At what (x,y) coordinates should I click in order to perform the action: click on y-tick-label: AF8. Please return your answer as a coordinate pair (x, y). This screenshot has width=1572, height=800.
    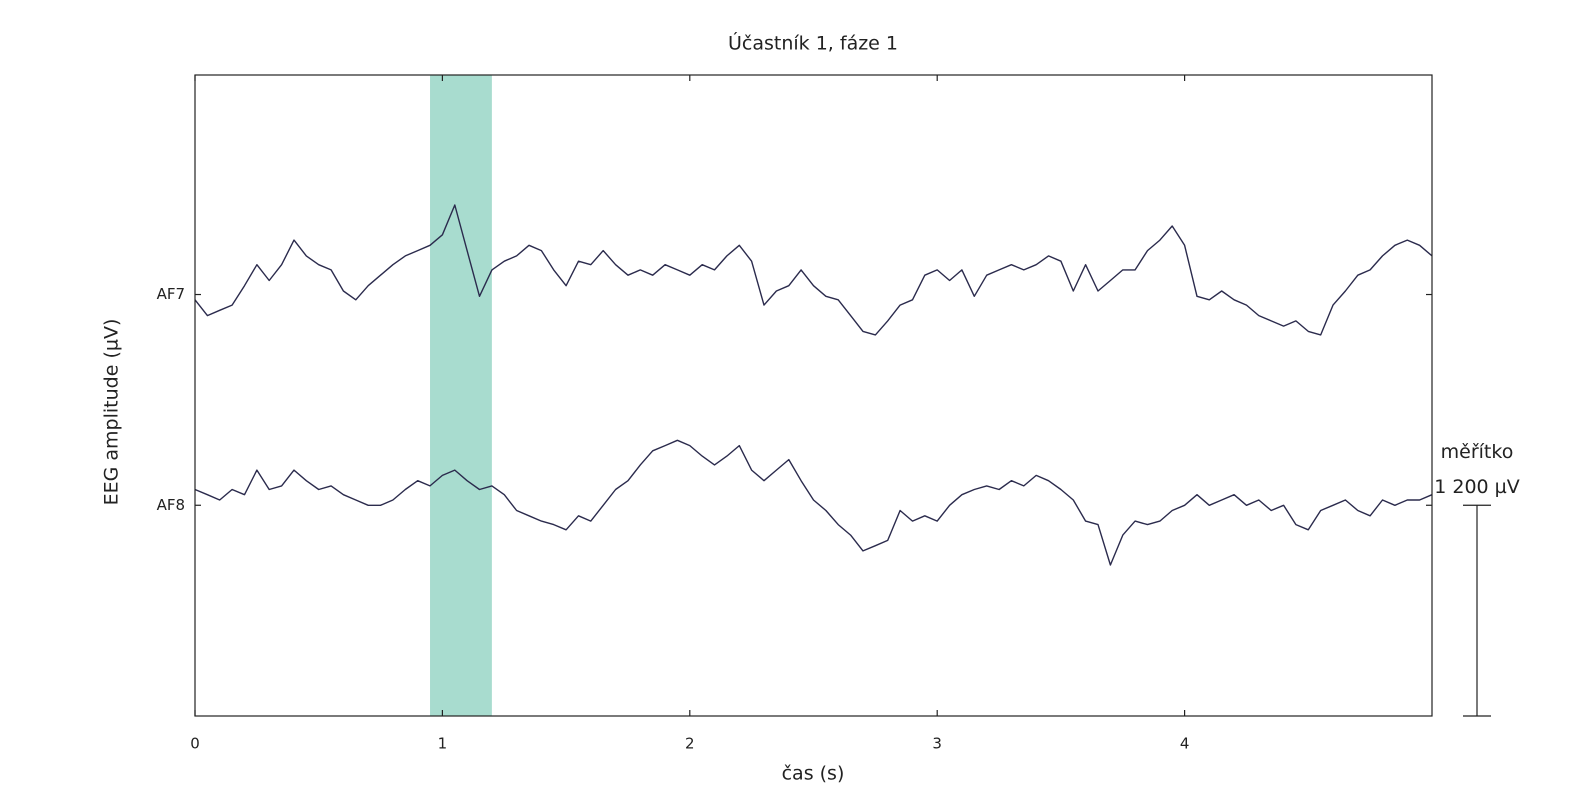
    Looking at the image, I should click on (171, 505).